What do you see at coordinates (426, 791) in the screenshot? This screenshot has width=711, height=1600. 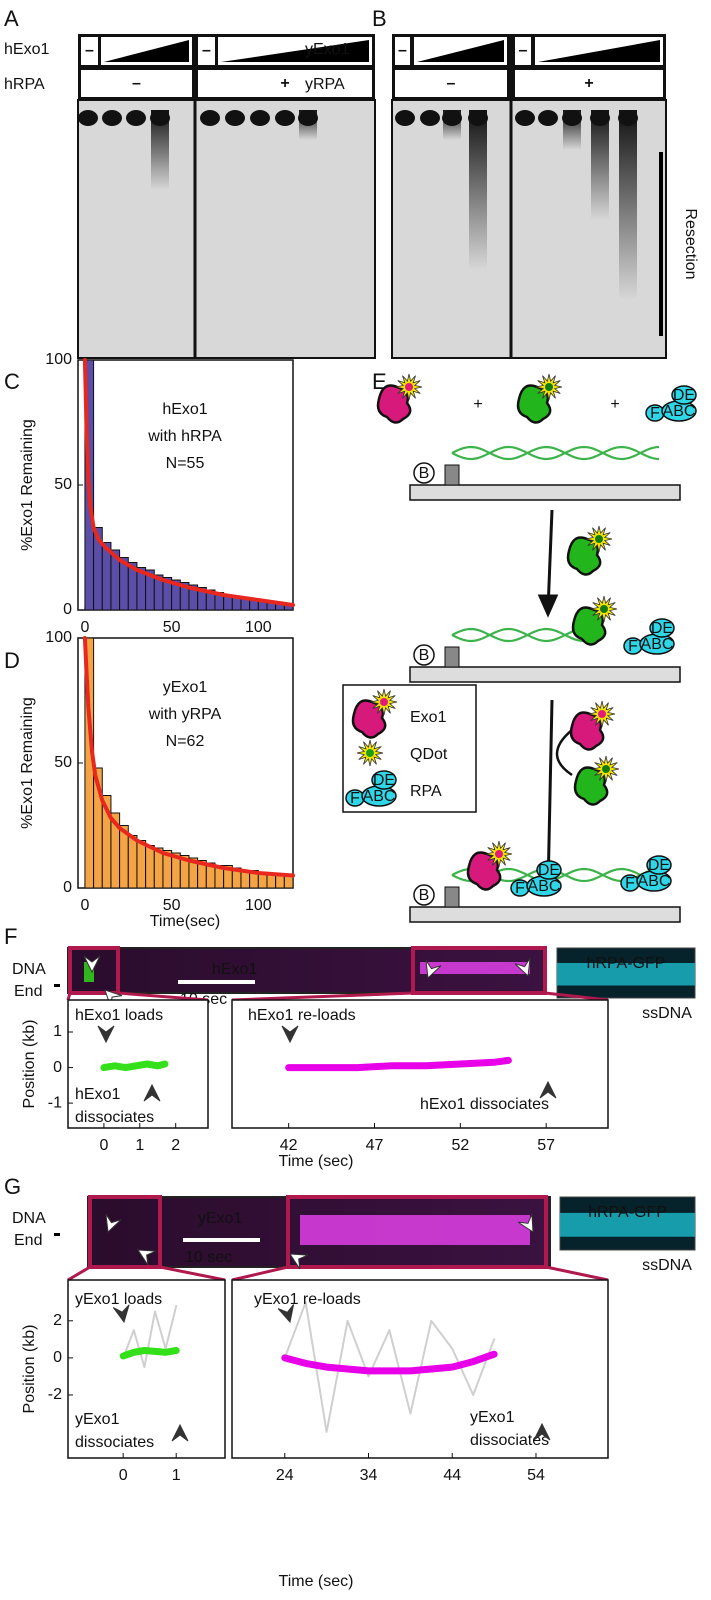 I see `legend-label: RPA` at bounding box center [426, 791].